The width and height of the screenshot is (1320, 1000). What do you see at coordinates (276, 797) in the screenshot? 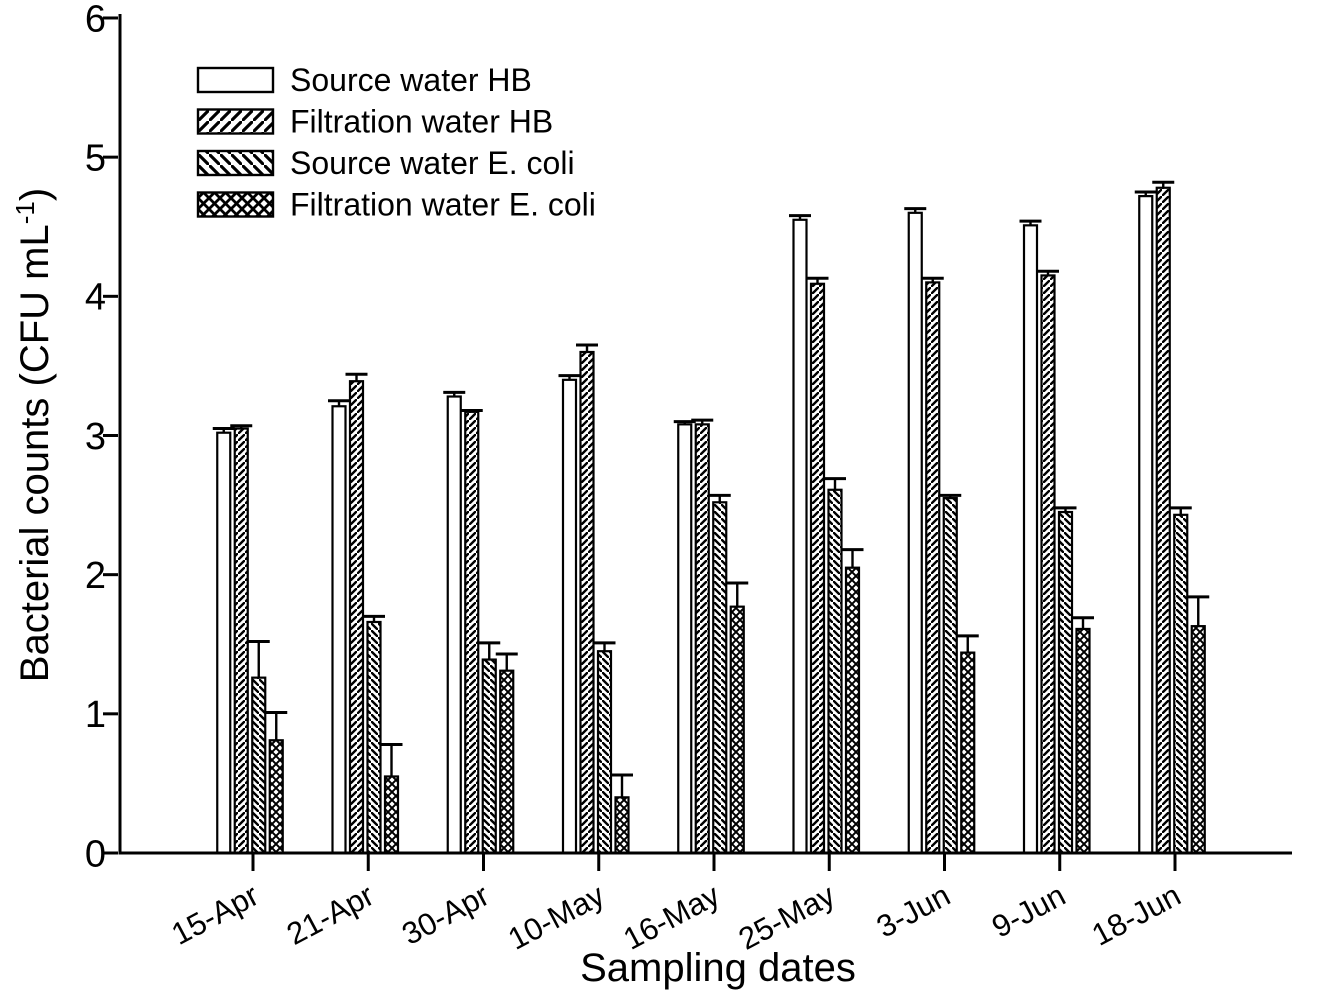
I see `bar-filtration-water-e-coli-15-apr` at bounding box center [276, 797].